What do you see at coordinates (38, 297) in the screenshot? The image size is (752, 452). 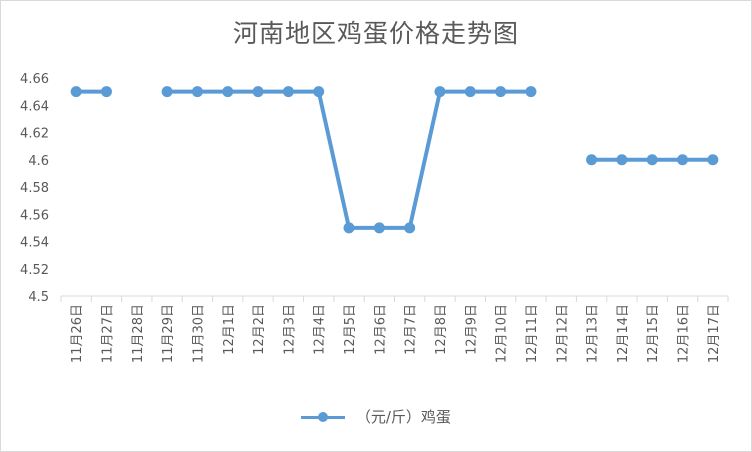 I see `y-tick-label: 4.5` at bounding box center [38, 297].